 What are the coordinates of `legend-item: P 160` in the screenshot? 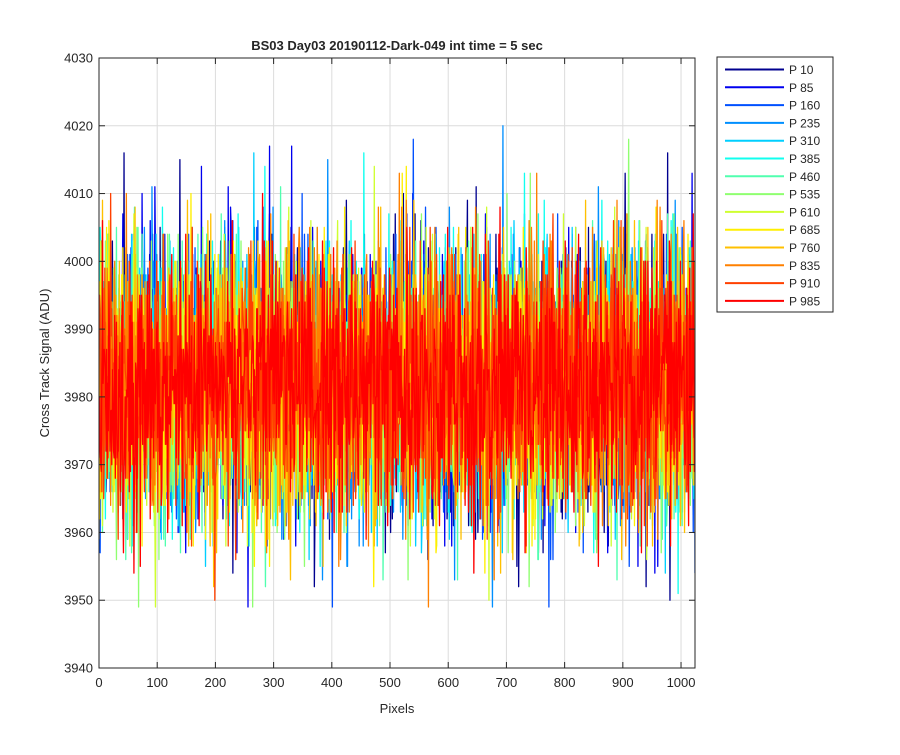 It's located at (772, 106).